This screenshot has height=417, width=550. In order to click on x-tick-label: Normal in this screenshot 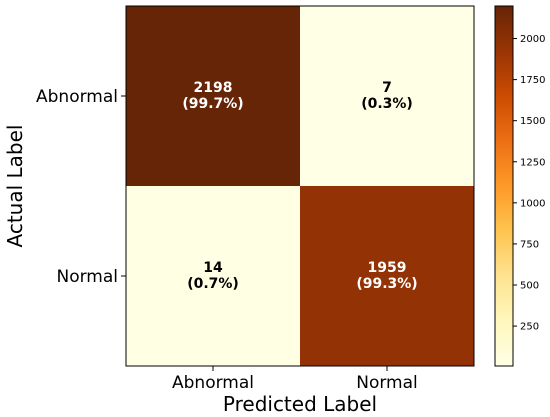, I will do `click(387, 383)`.